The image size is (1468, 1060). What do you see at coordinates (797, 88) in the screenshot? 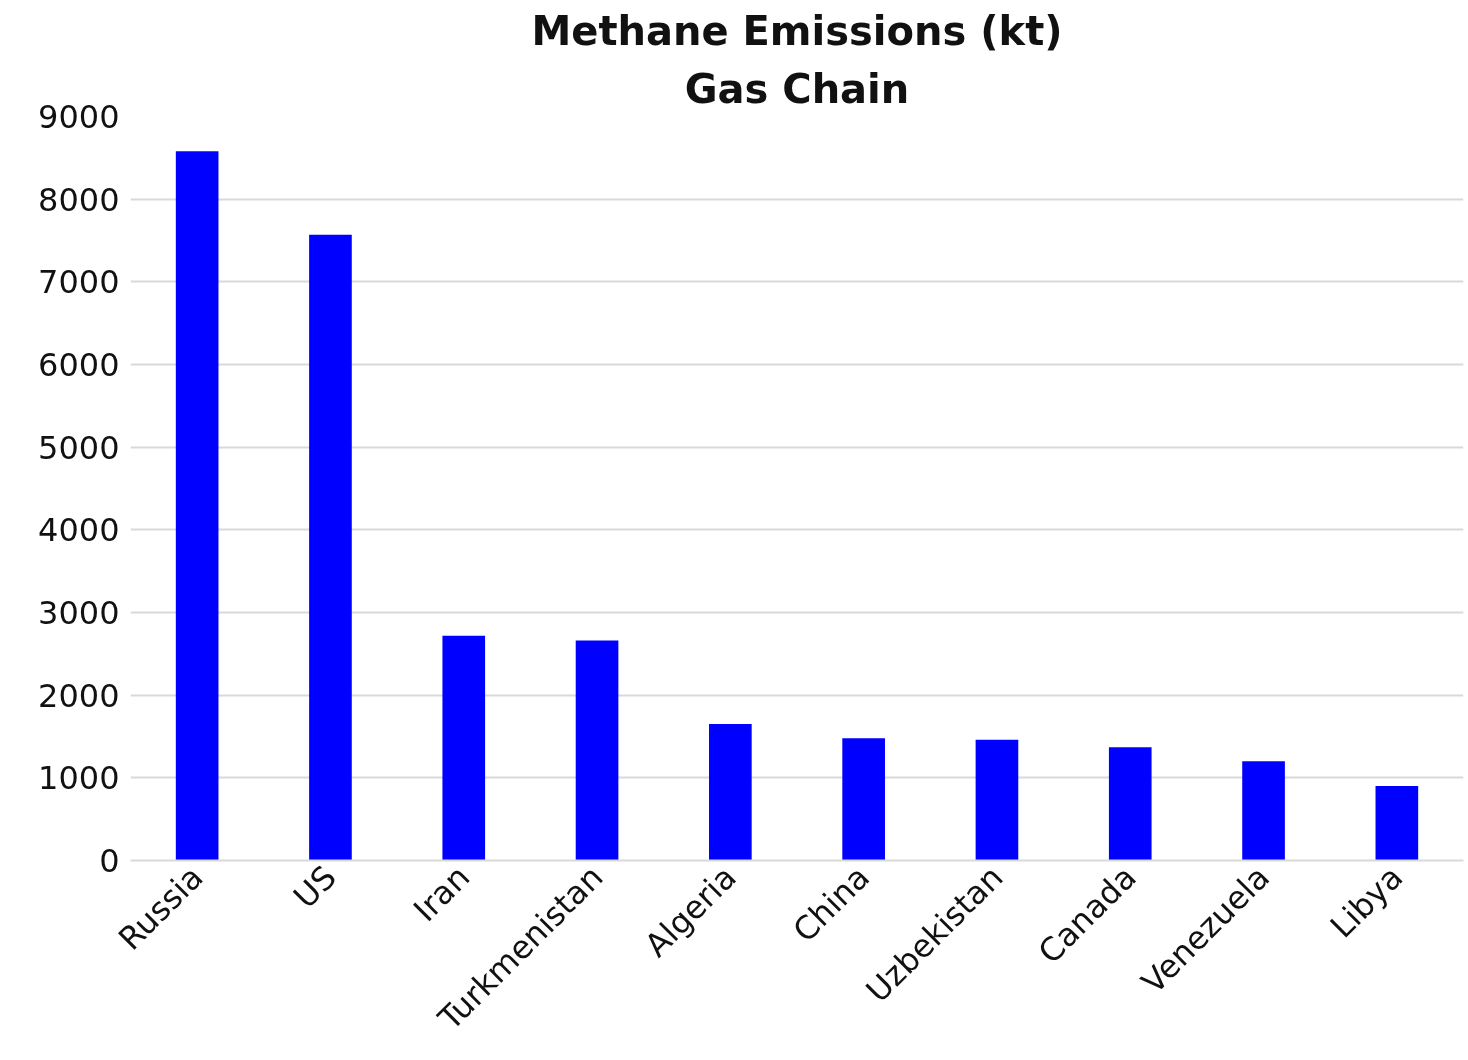
I see `chart-subtitle: Gas Chain` at bounding box center [797, 88].